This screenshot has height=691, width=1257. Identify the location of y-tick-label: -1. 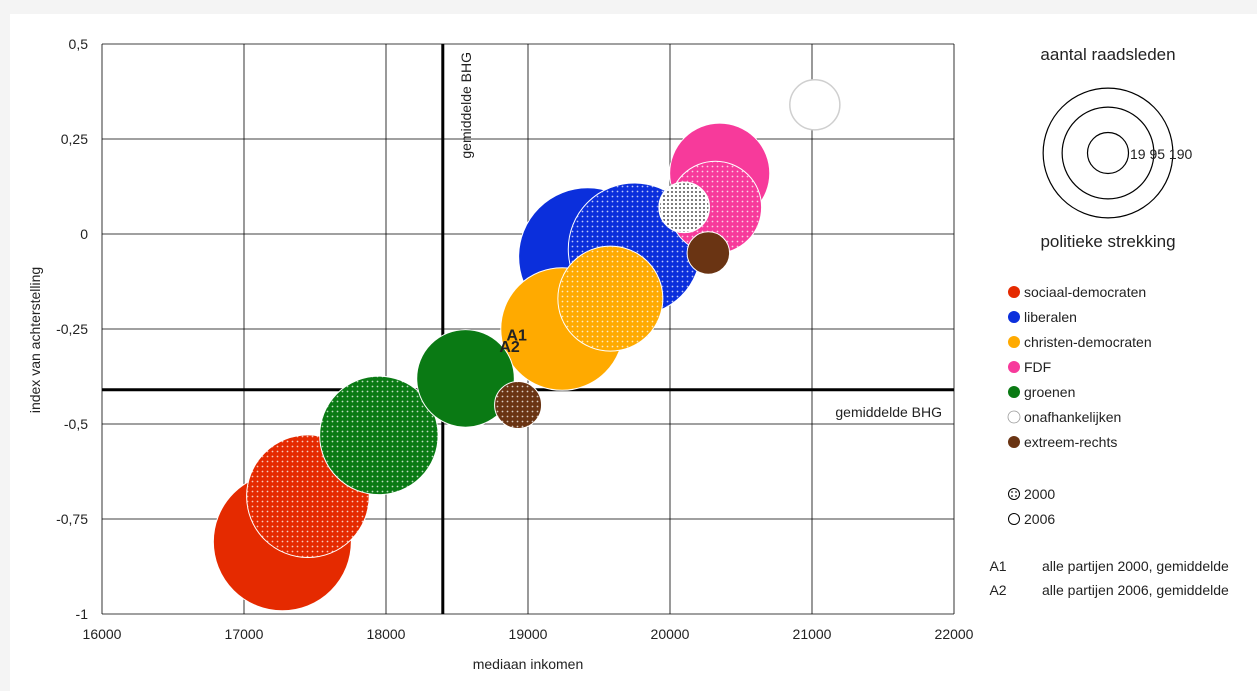
(82, 614).